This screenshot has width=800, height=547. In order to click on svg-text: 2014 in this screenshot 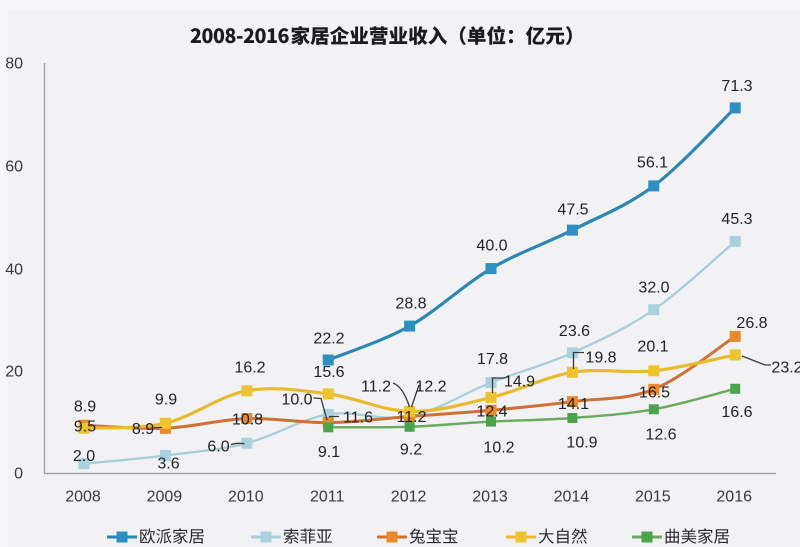, I will do `click(572, 497)`.